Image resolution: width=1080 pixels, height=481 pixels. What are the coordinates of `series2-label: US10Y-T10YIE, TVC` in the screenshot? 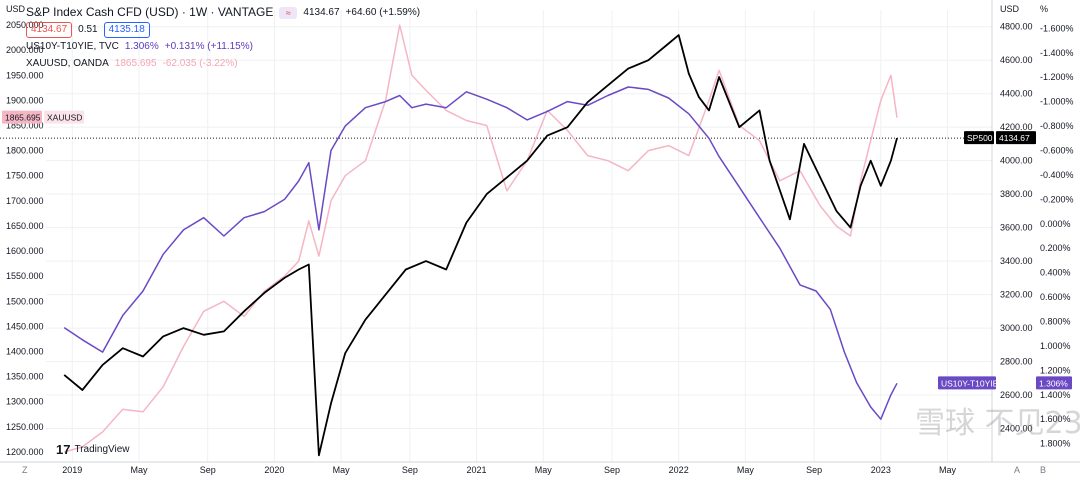 It's located at (72, 46).